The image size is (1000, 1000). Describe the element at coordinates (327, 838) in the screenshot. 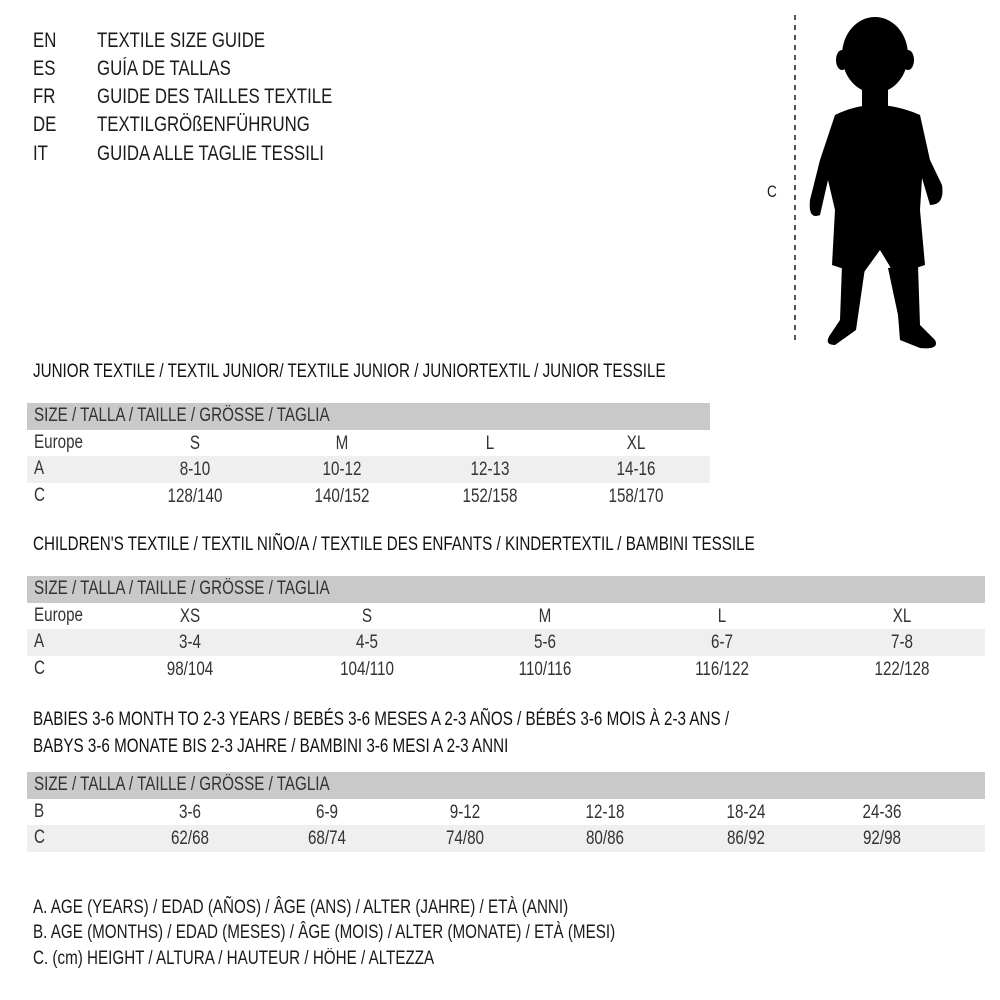

I see `table-cell: 68/74` at that location.